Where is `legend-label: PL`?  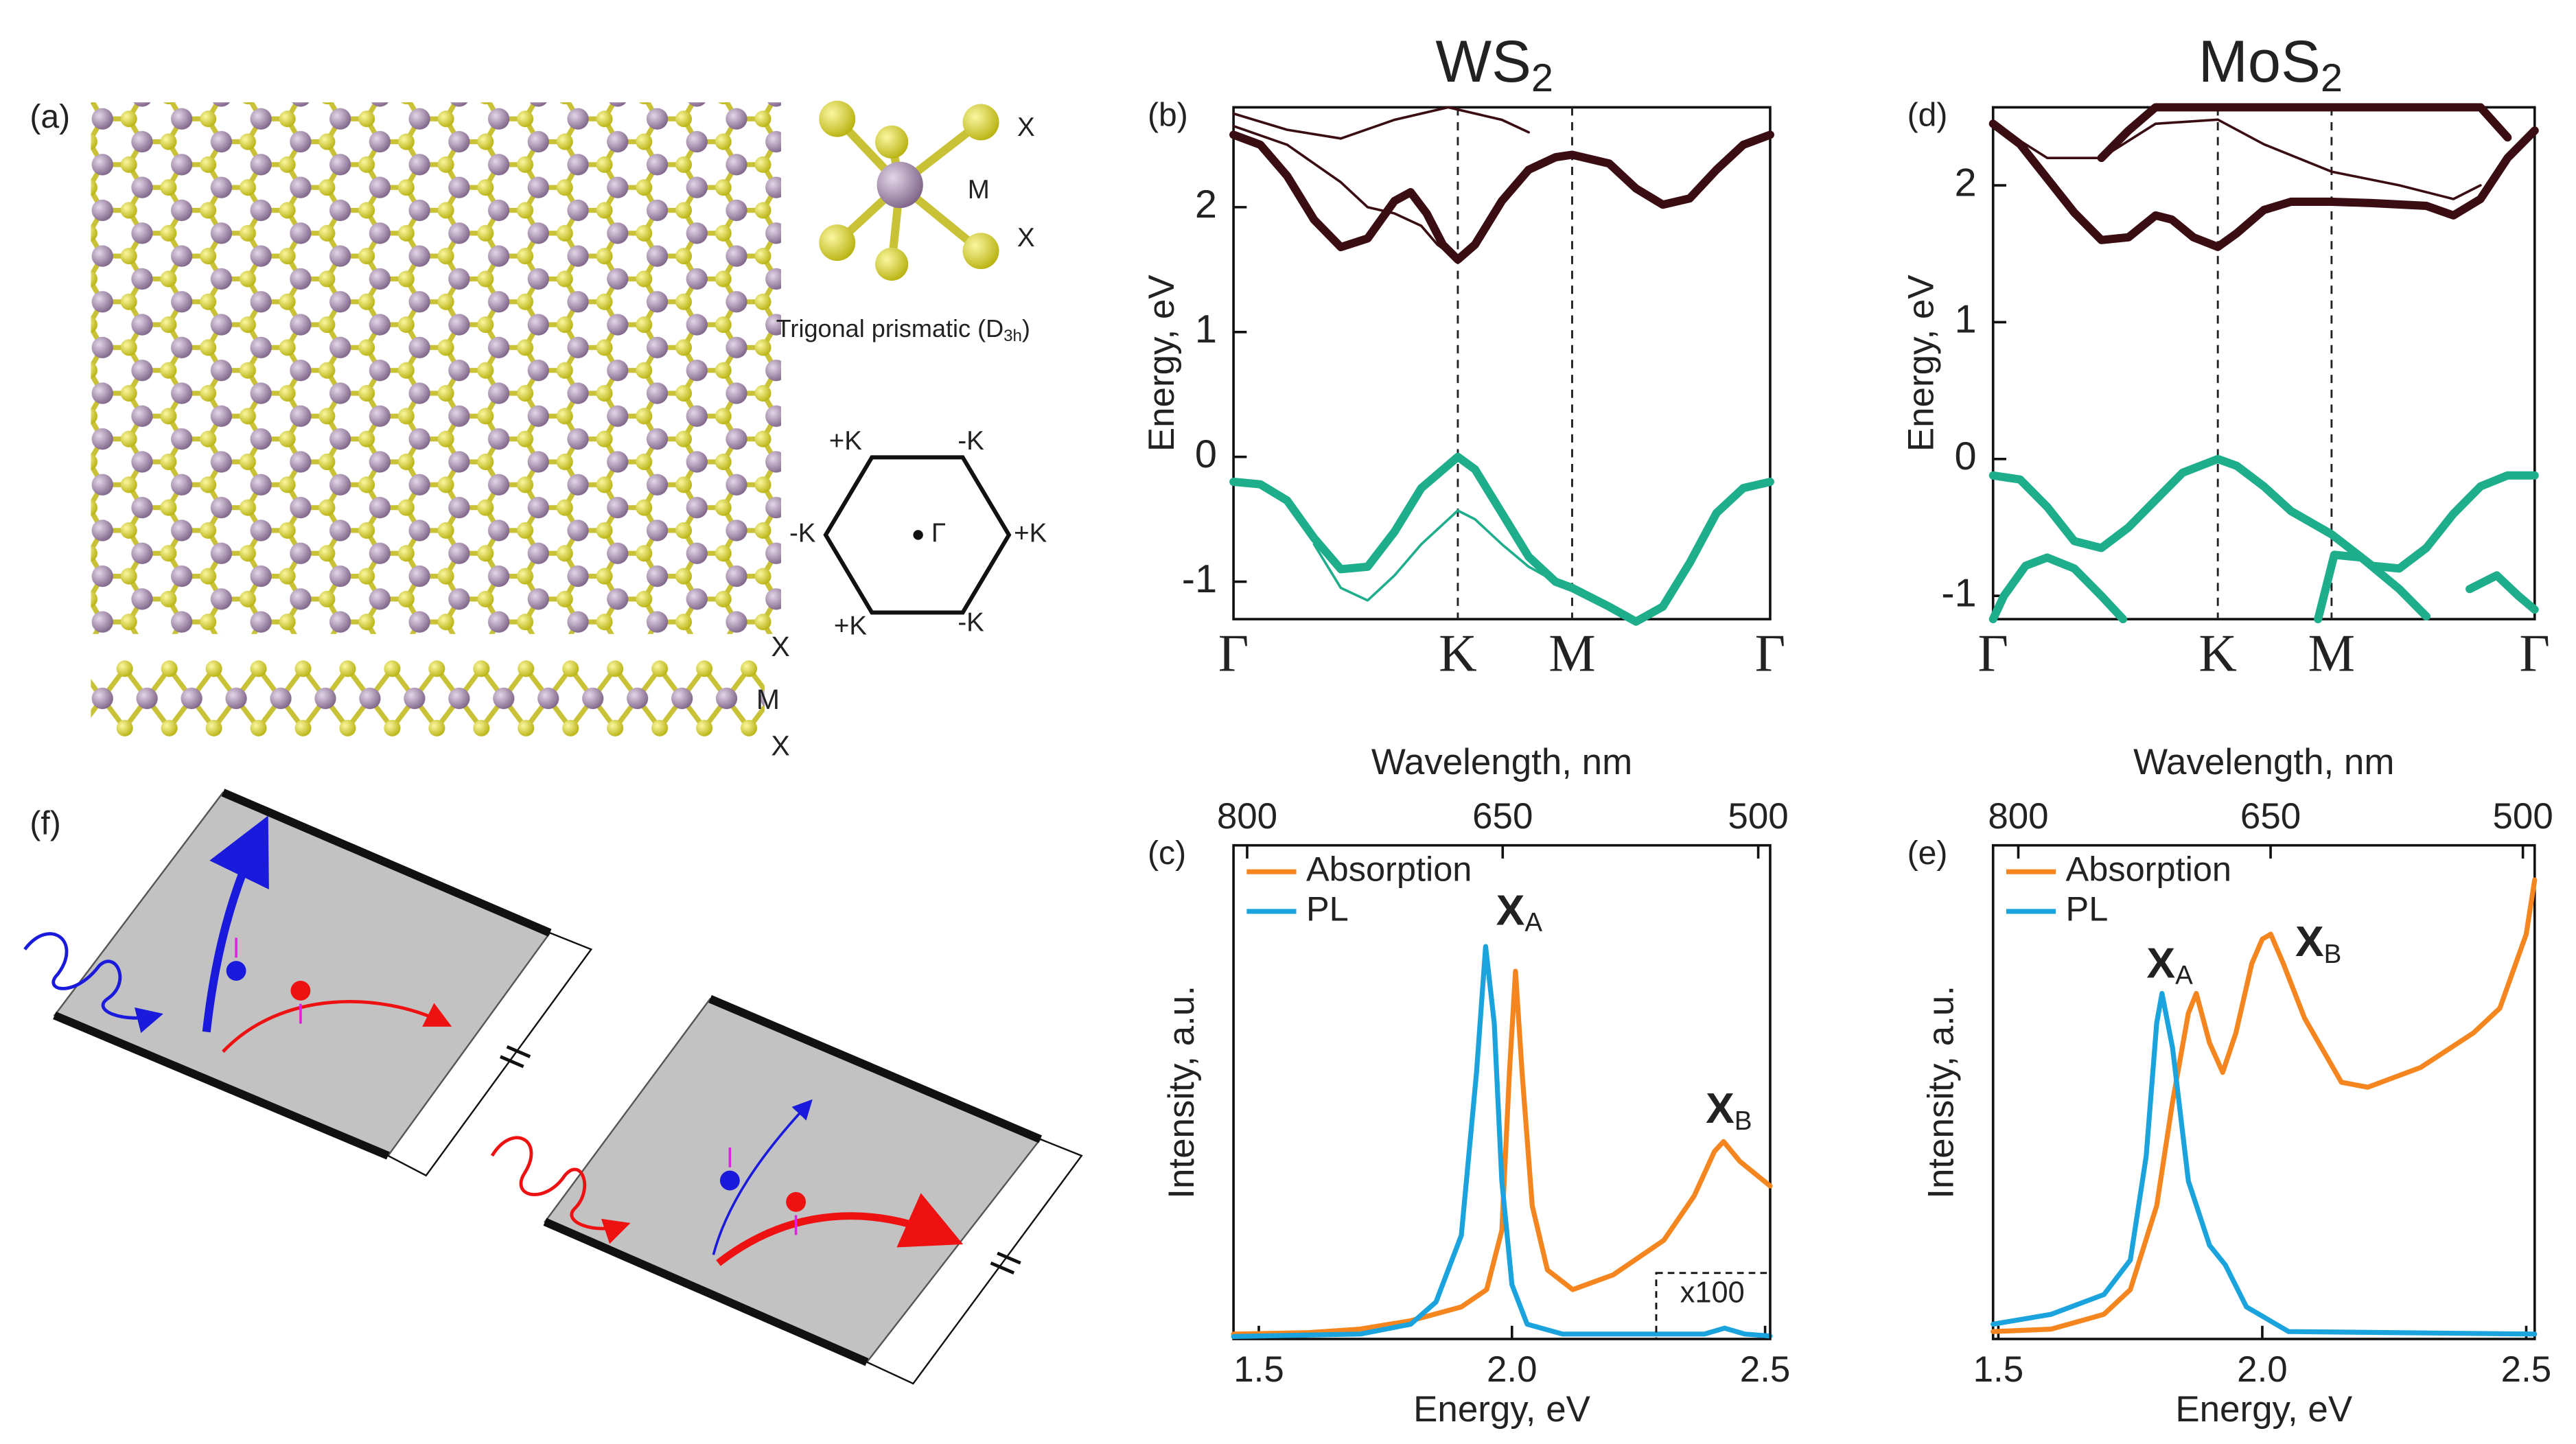 legend-label: PL is located at coordinates (1327, 909).